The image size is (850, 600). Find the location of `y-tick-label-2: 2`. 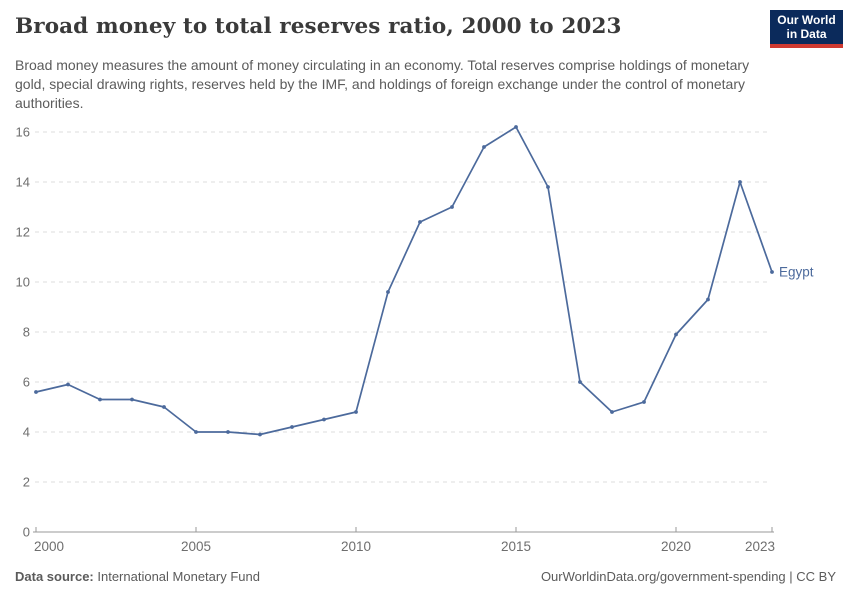

y-tick-label-2: 2 is located at coordinates (26, 482).